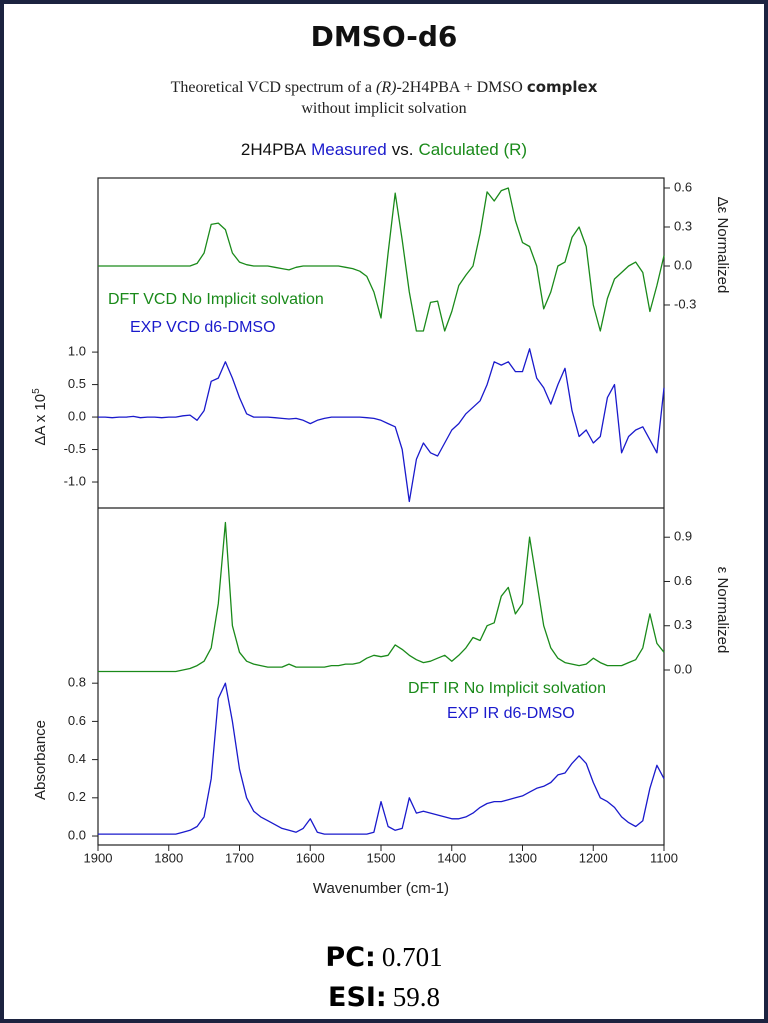 The image size is (768, 1023). What do you see at coordinates (77, 383) in the screenshot?
I see `y-tick-label: 0.5` at bounding box center [77, 383].